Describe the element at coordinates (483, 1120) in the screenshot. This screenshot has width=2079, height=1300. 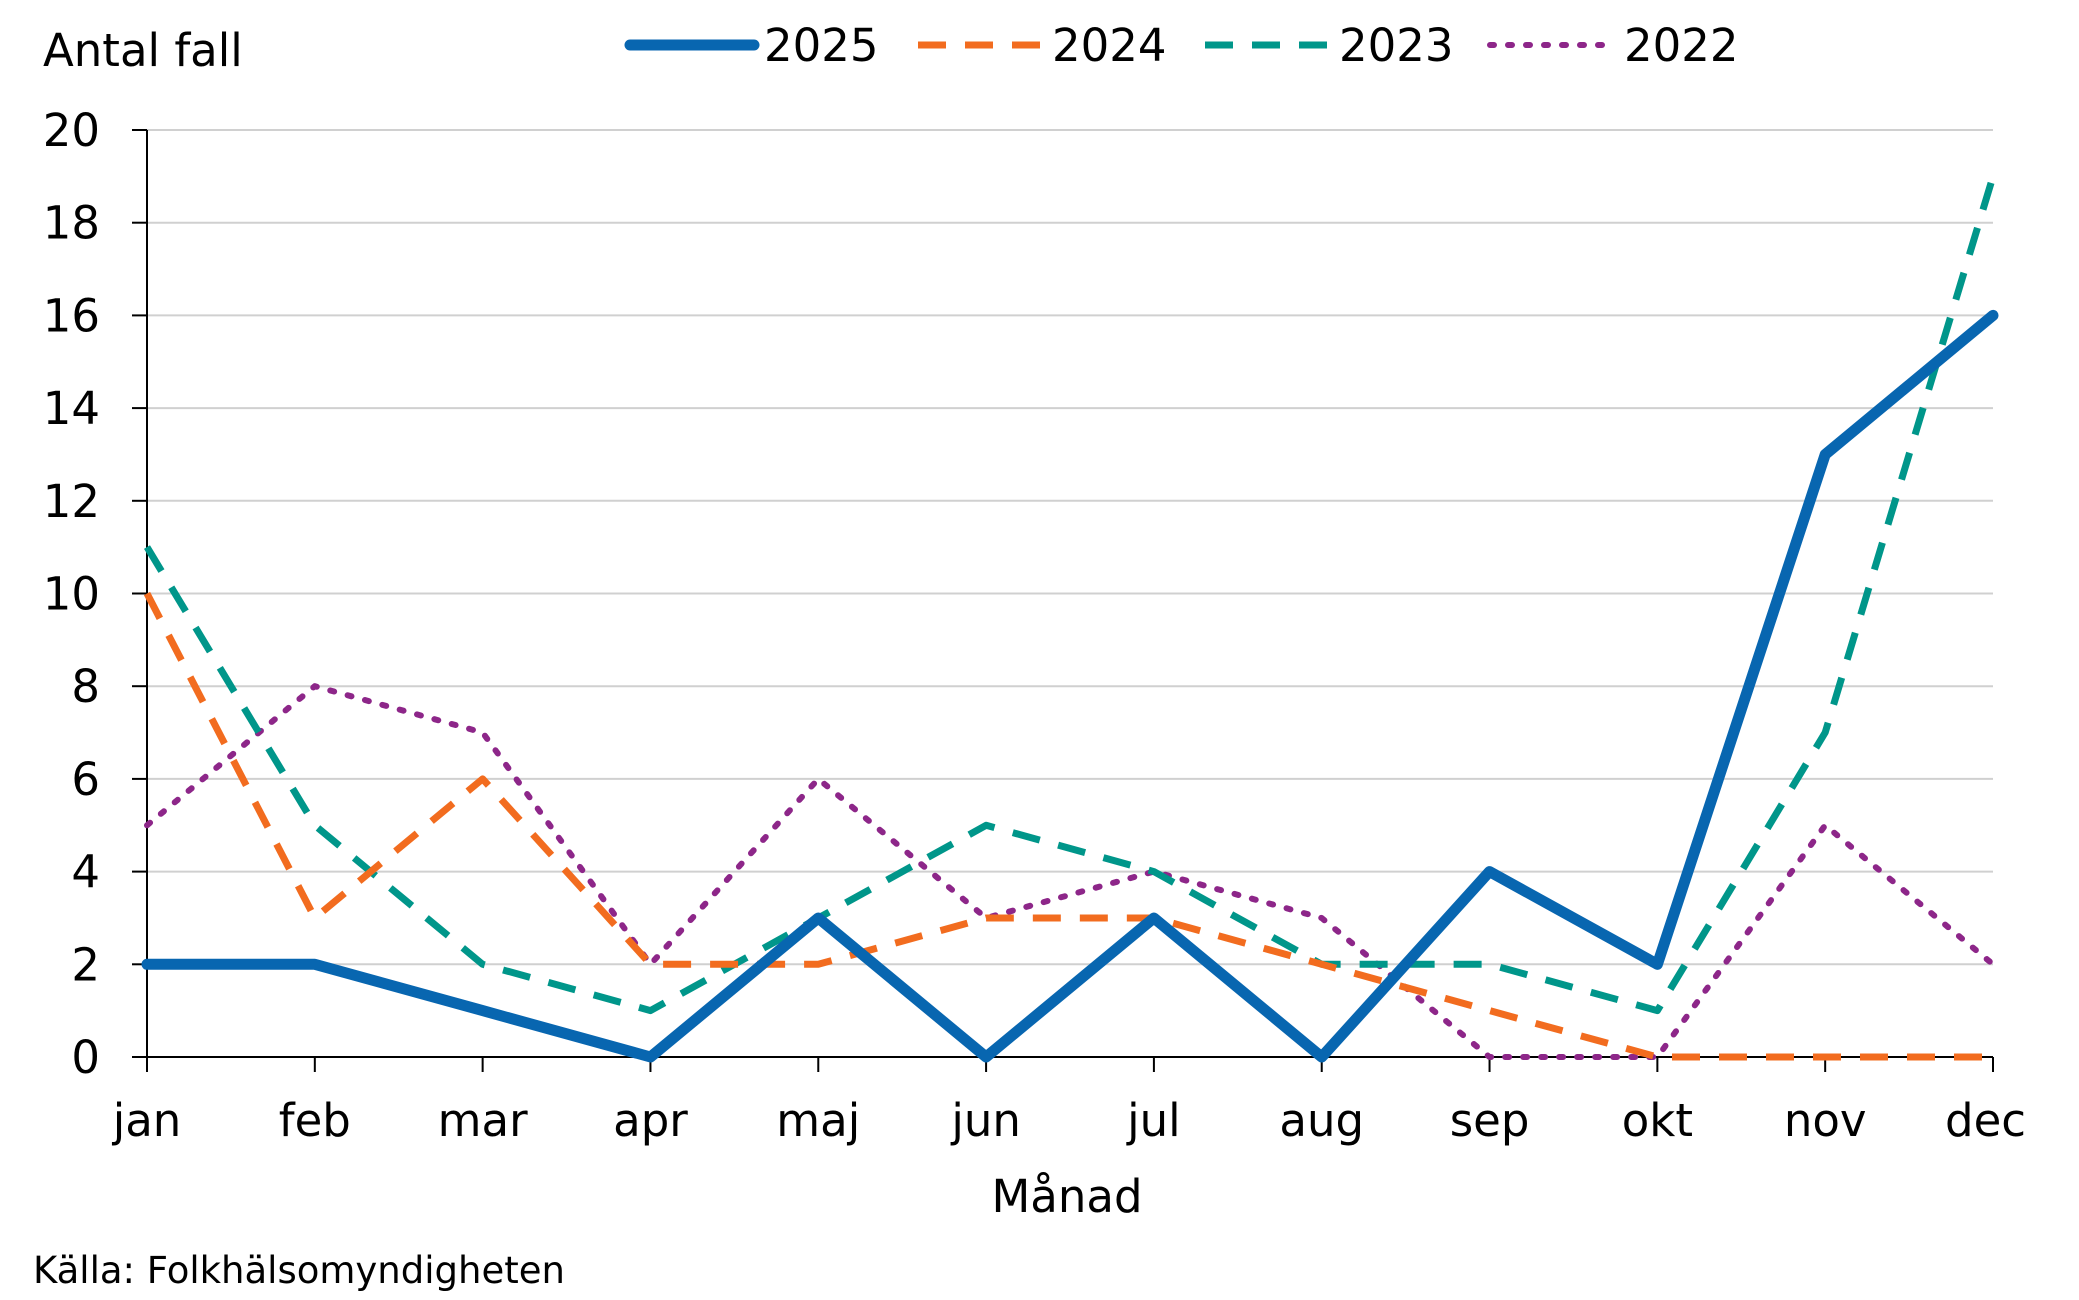
I see `x-tick-label: mar` at that location.